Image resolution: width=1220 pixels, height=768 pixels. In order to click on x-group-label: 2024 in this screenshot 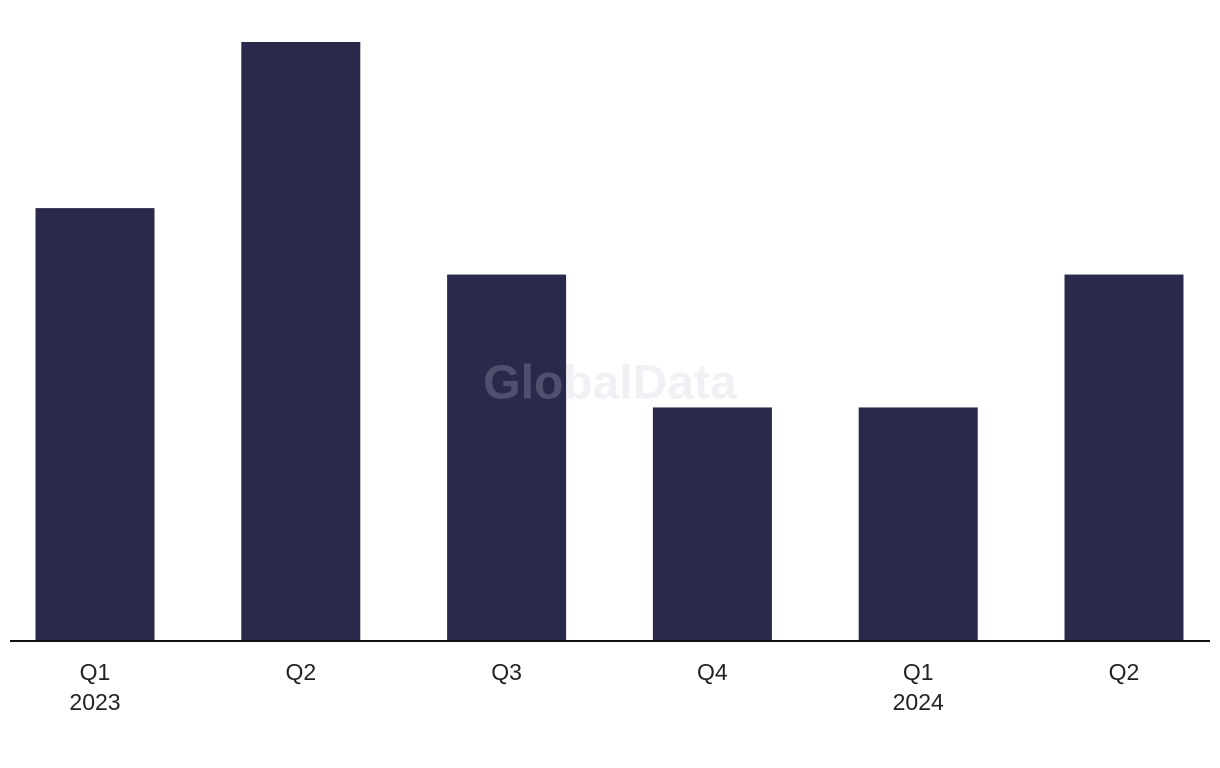, I will do `click(918, 702)`.